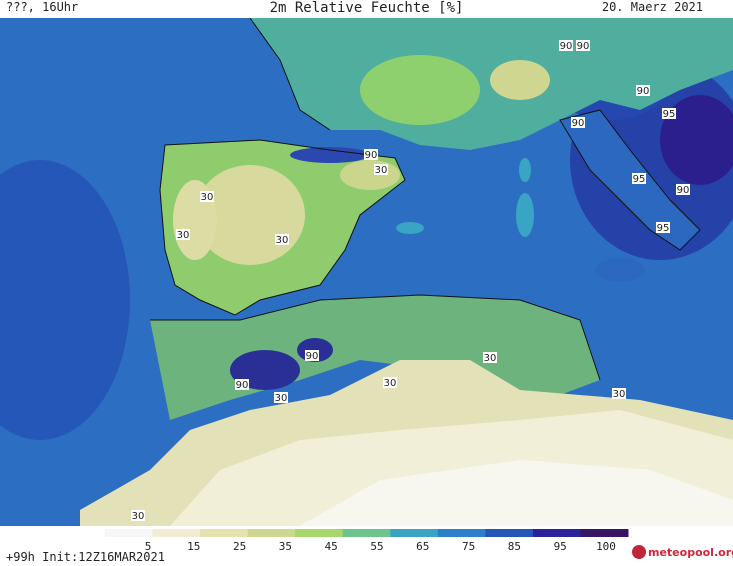  Describe the element at coordinates (285, 546) in the screenshot. I see `colorbar-tick-label: 35` at that location.